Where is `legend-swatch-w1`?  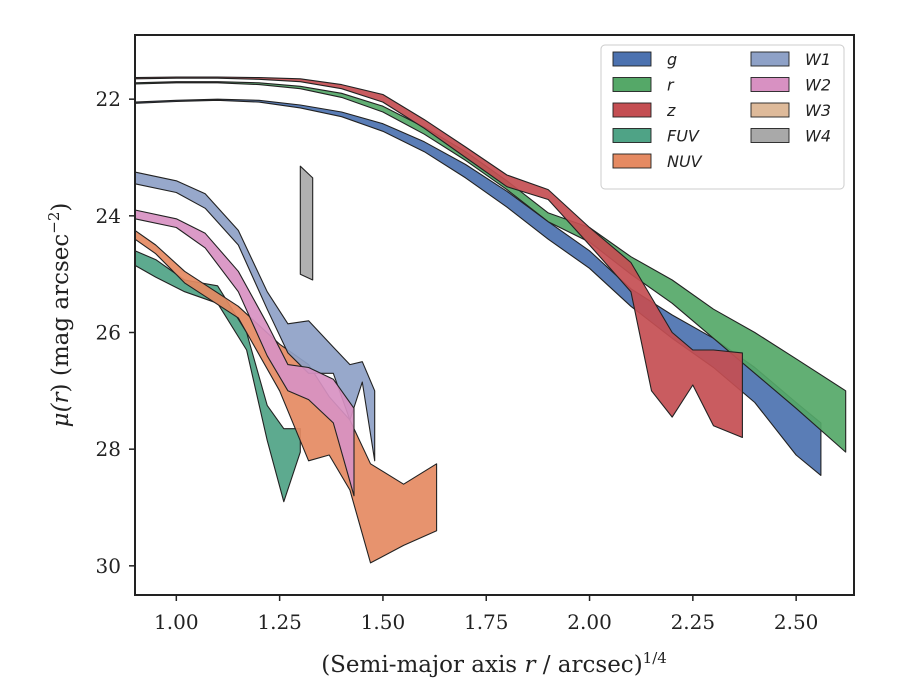 legend-swatch-w1 is located at coordinates (770, 59).